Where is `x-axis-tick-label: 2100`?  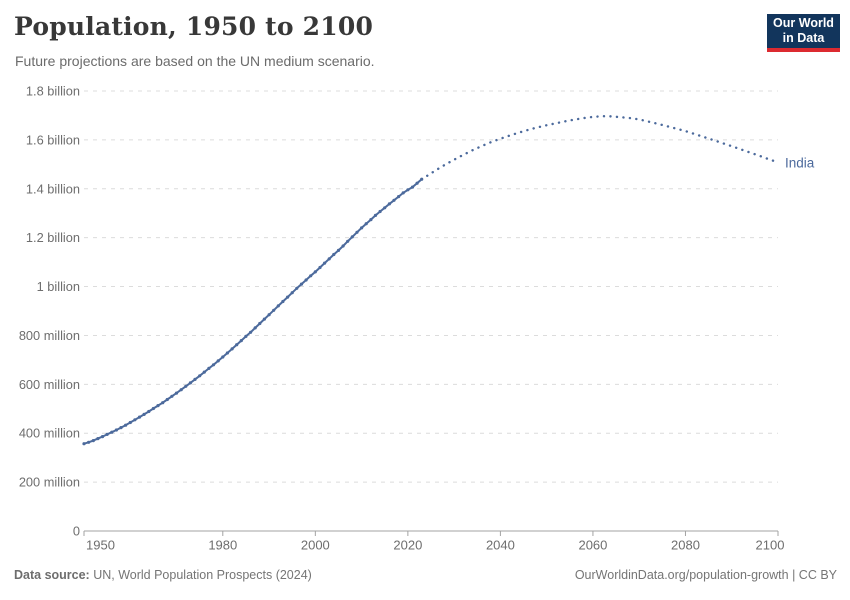 x-axis-tick-label: 2100 is located at coordinates (770, 545).